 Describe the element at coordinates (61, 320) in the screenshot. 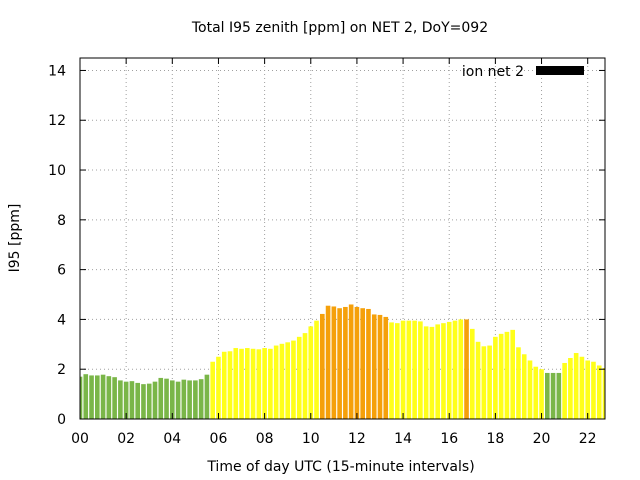

I see `y-tick-label: 4` at that location.